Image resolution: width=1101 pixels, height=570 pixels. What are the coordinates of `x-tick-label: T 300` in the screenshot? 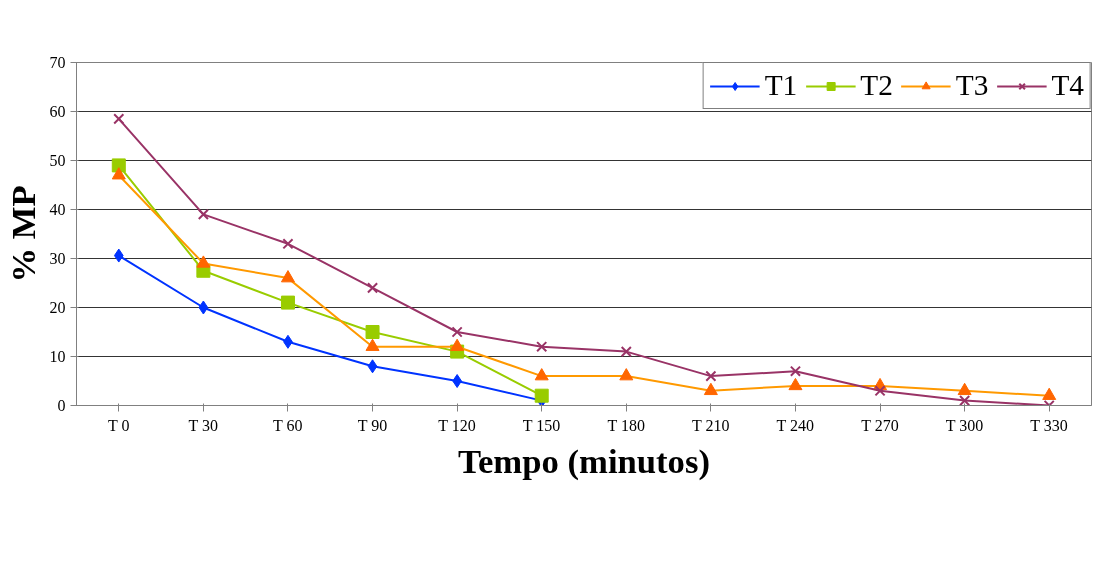 It's located at (964, 425).